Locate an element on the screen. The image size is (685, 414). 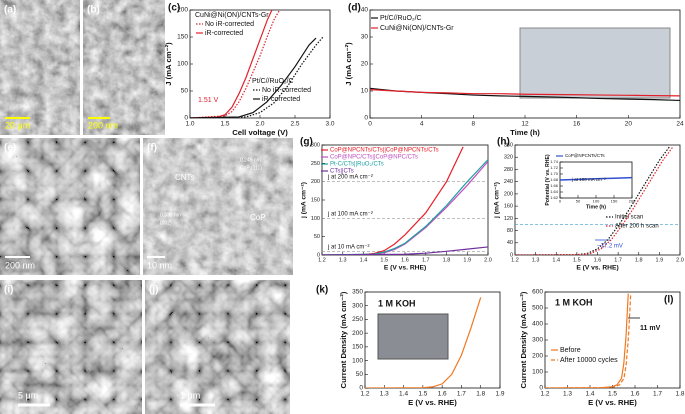
y-tick-label: 1.68 is located at coordinates (554, 179).